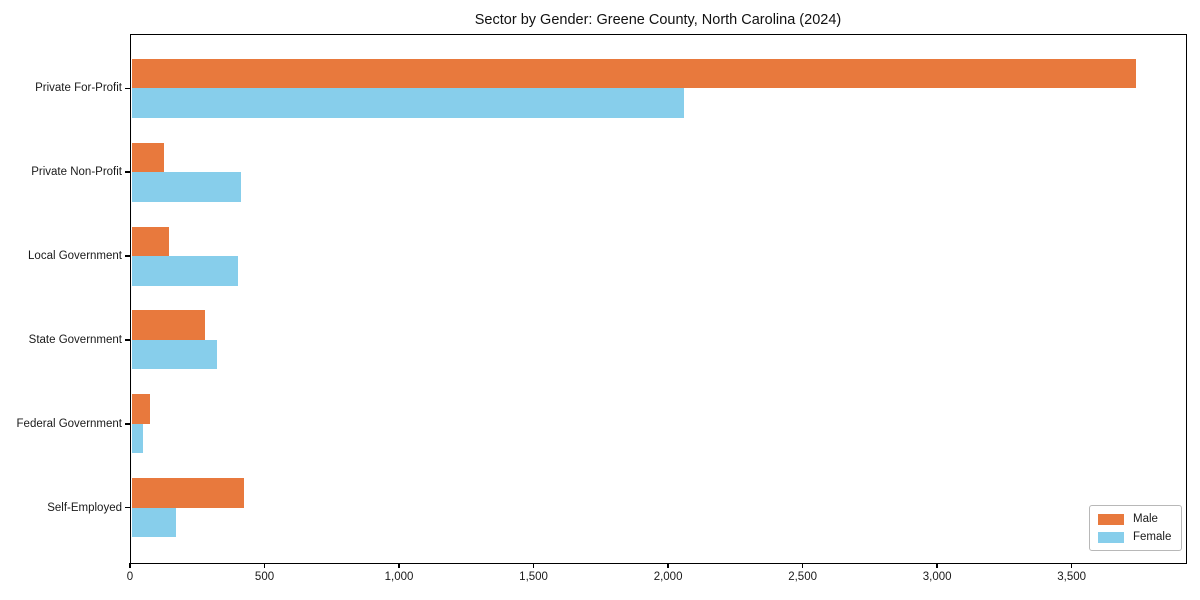 The height and width of the screenshot is (600, 1200). Describe the element at coordinates (78, 88) in the screenshot. I see `ytick-label-private-for-profit: Private For-Profit` at that location.